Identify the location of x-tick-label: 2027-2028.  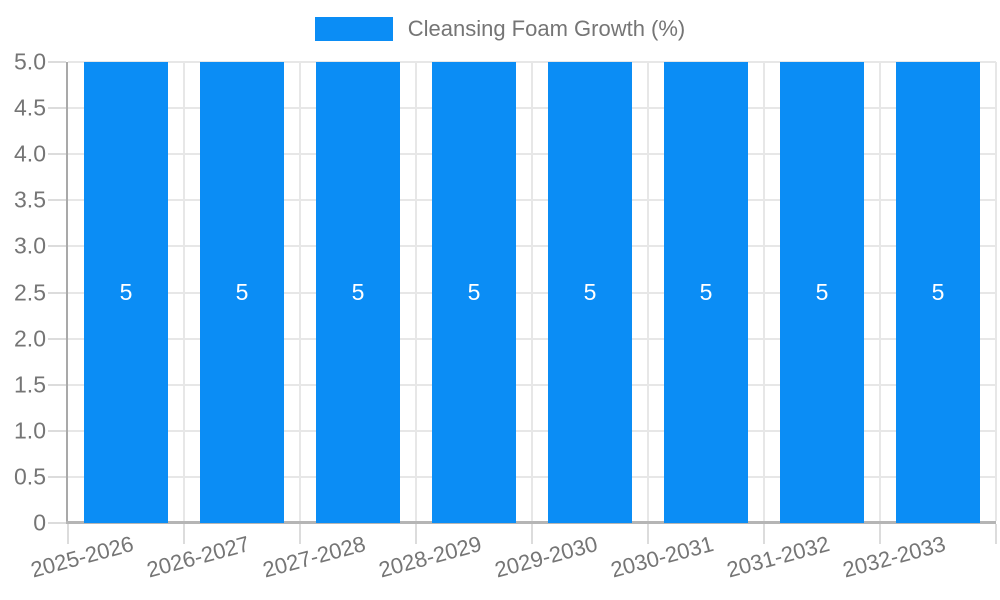
(313, 557).